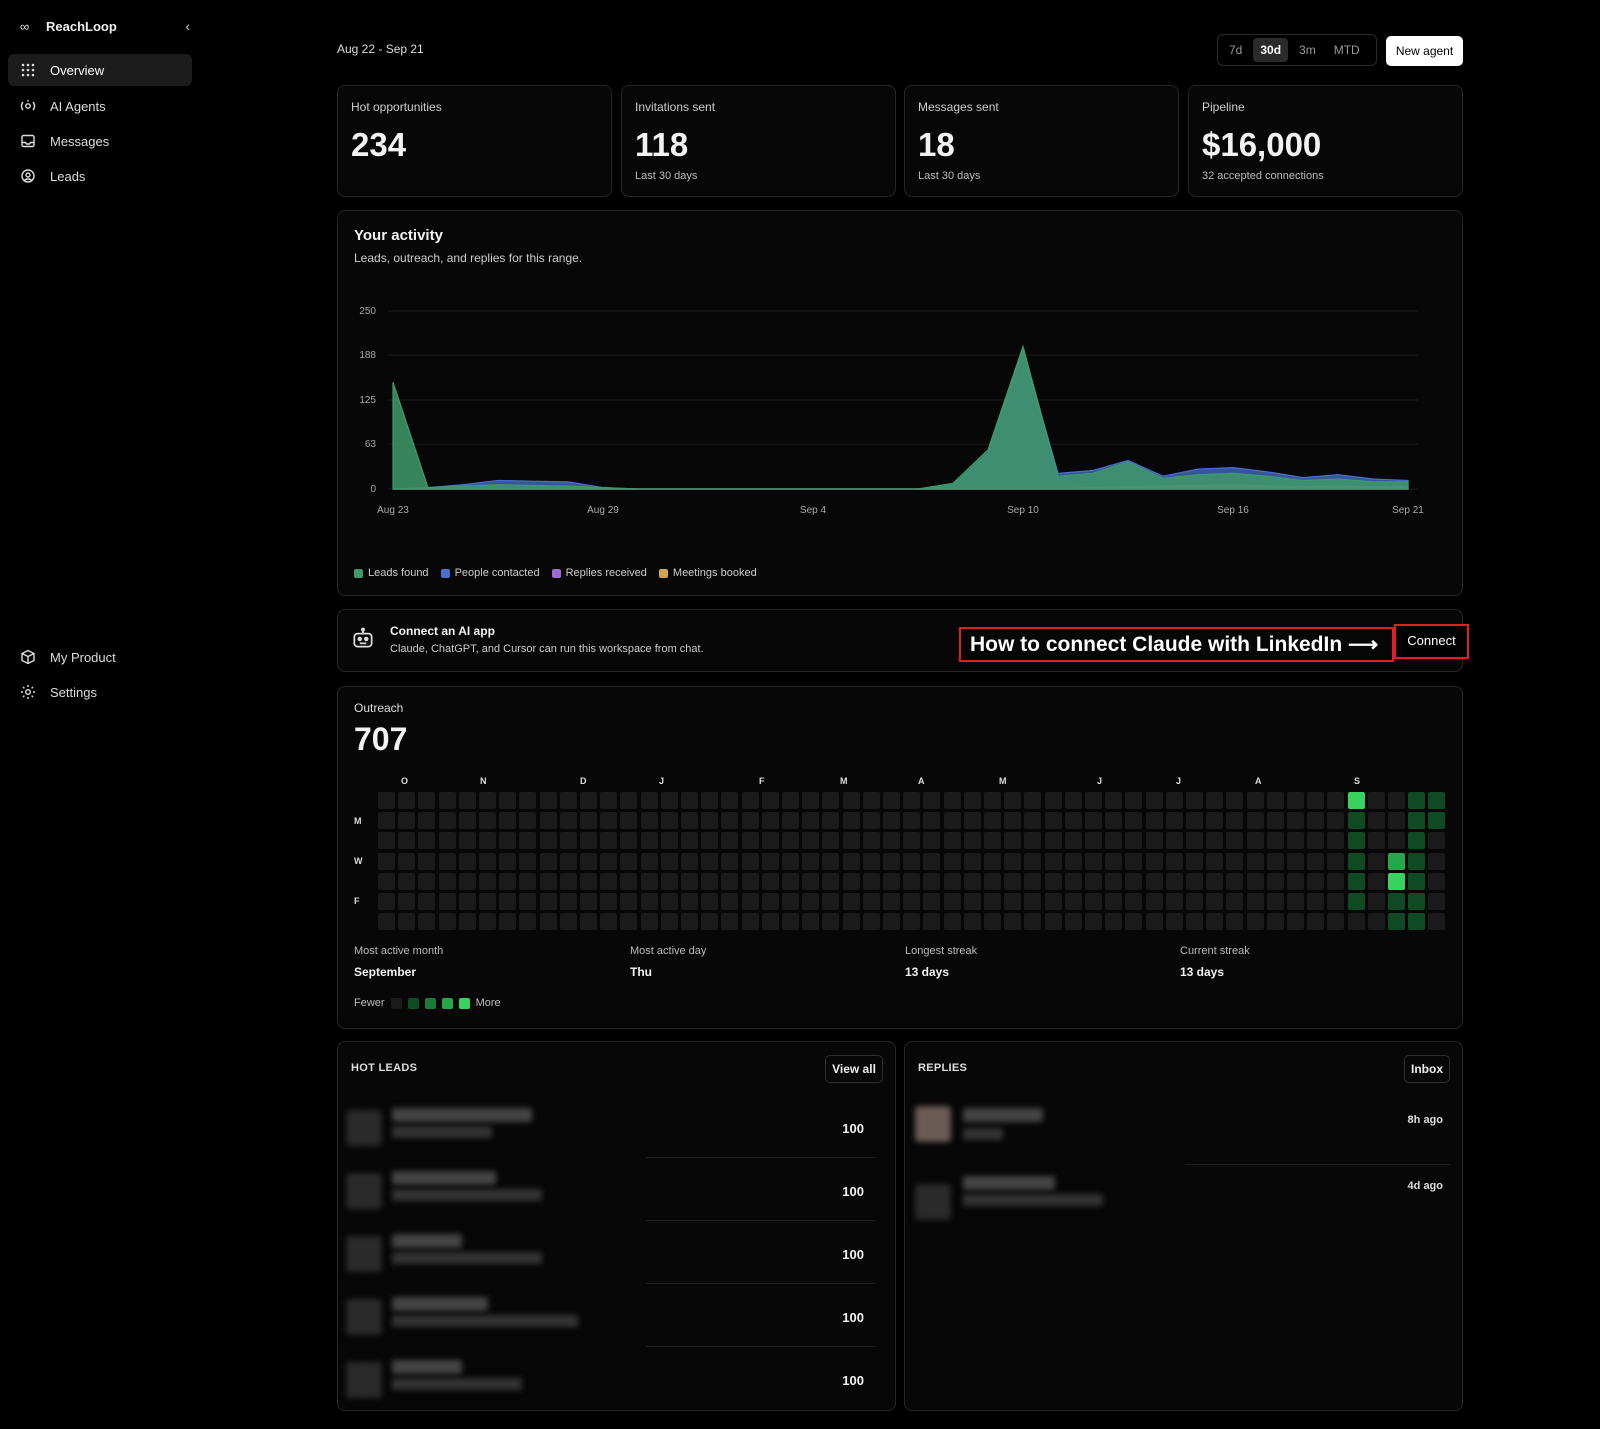  I want to click on stat-value: $16,000, so click(1262, 144).